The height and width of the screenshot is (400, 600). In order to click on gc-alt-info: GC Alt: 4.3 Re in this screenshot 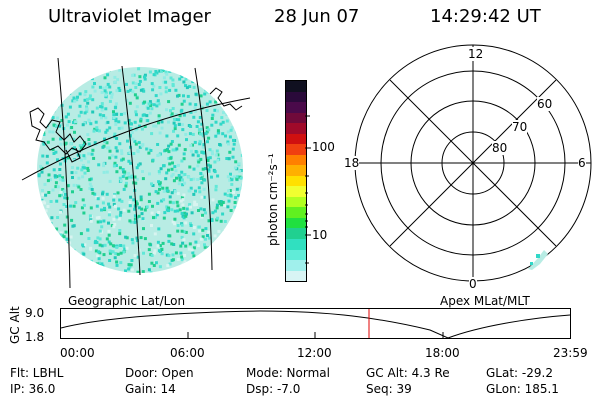, I will do `click(408, 373)`.